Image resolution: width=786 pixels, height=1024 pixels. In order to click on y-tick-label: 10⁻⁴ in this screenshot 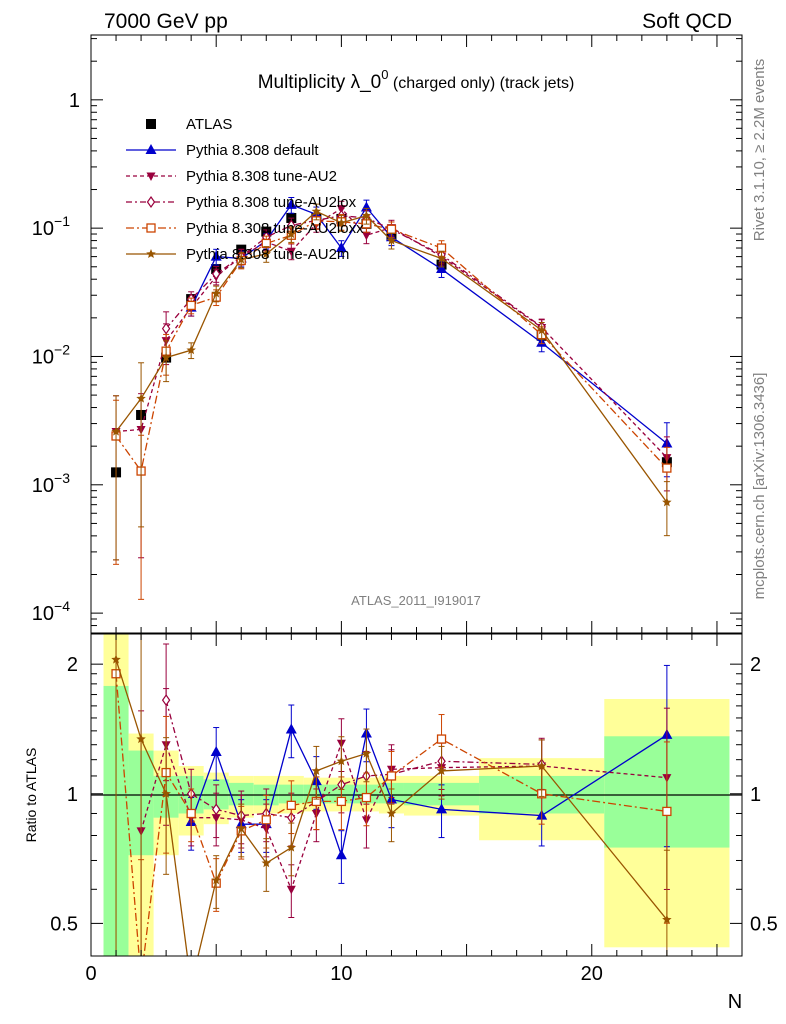, I will do `click(51, 611)`.